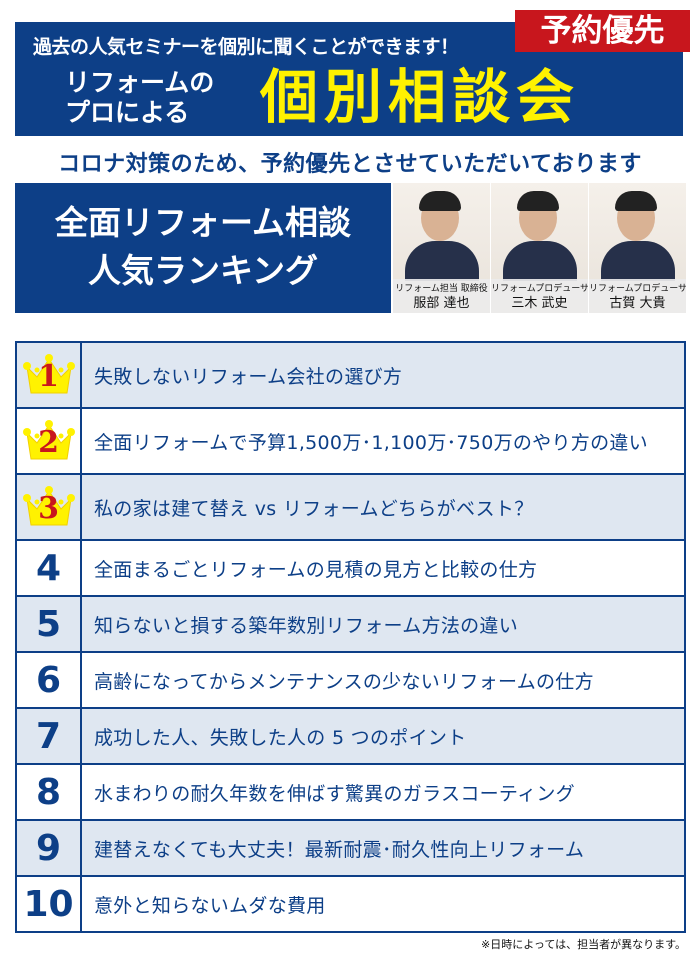  Describe the element at coordinates (420, 97) in the screenshot. I see `page-title: 個別相談会` at that location.